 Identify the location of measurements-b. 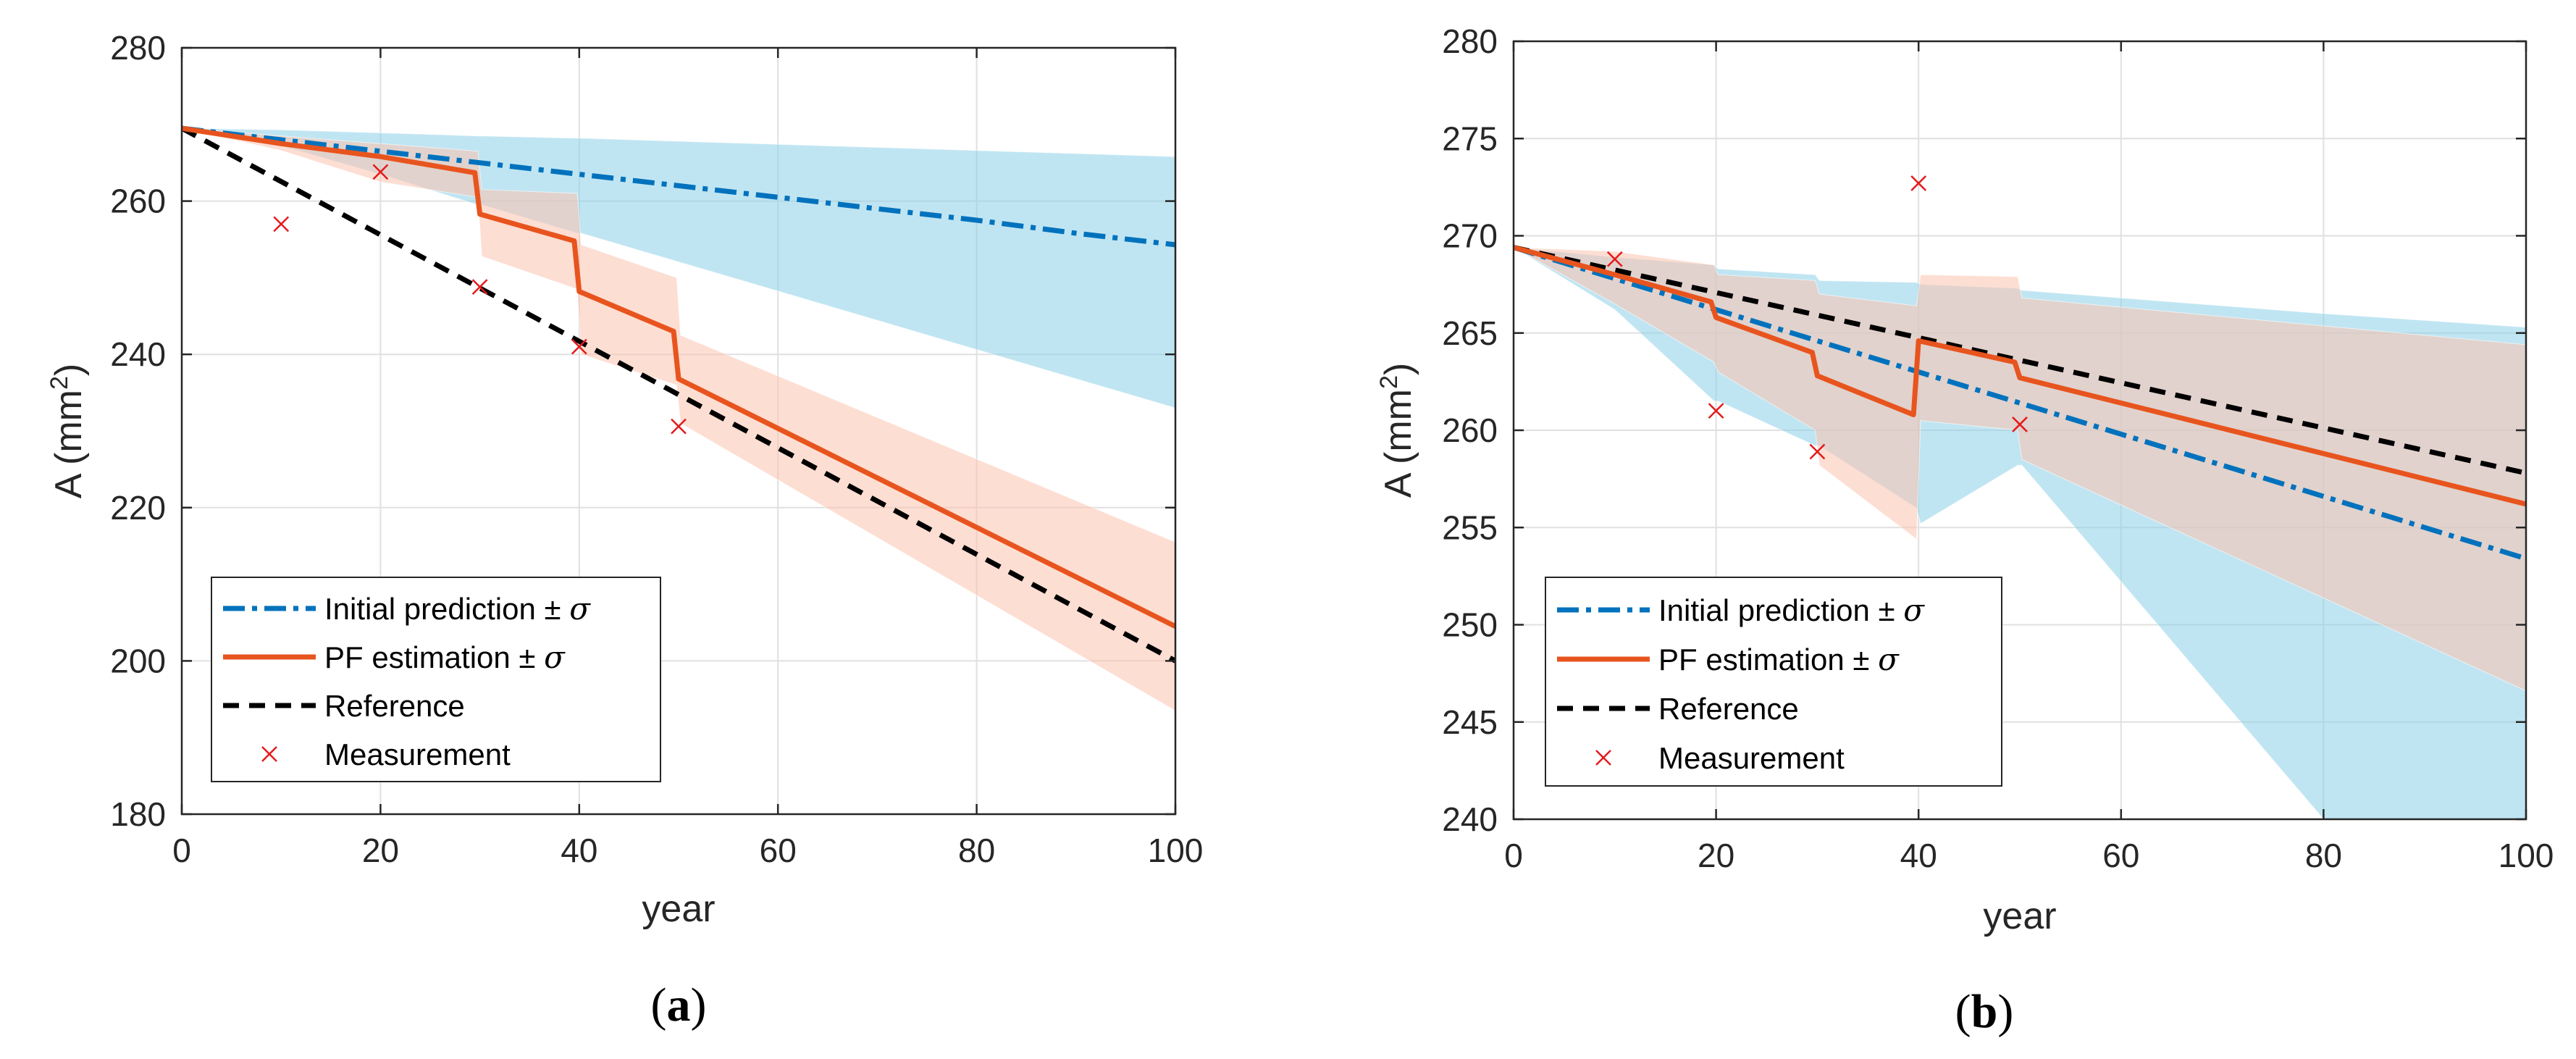
(1817, 317).